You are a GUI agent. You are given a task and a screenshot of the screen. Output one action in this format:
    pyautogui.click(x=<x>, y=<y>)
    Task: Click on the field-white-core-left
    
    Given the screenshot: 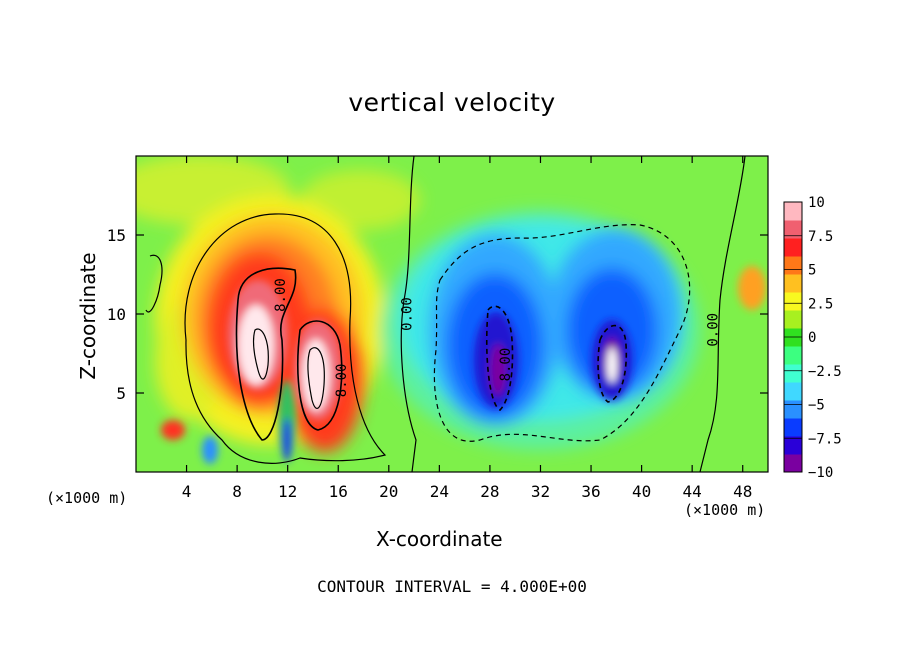 What is the action you would take?
    pyautogui.click(x=256, y=345)
    